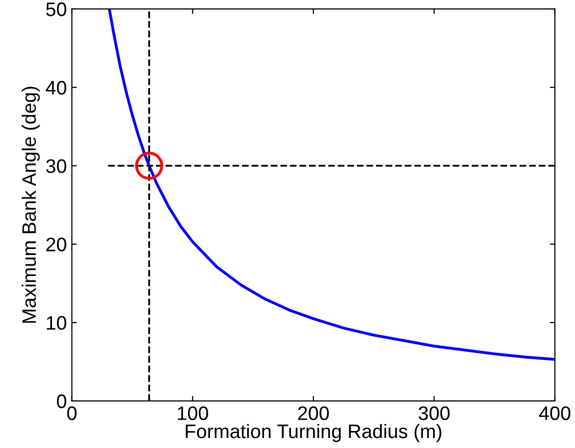  Describe the element at coordinates (313, 413) in the screenshot. I see `x-tick-label: 200` at that location.